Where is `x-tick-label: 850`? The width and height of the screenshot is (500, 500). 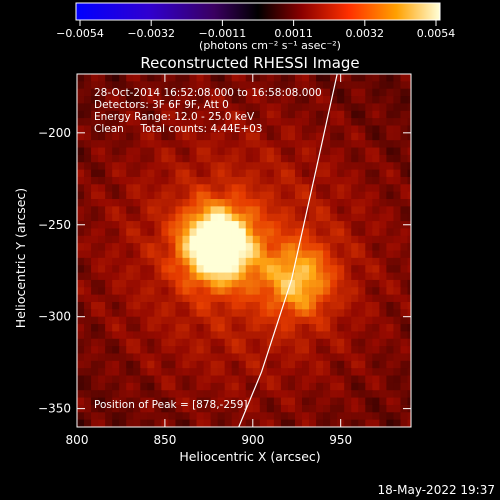
x-tick-label: 850 is located at coordinates (164, 440).